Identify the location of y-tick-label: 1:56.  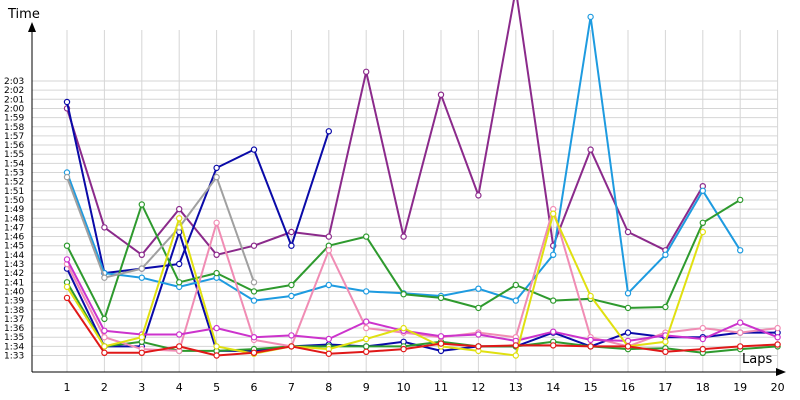
(14, 146).